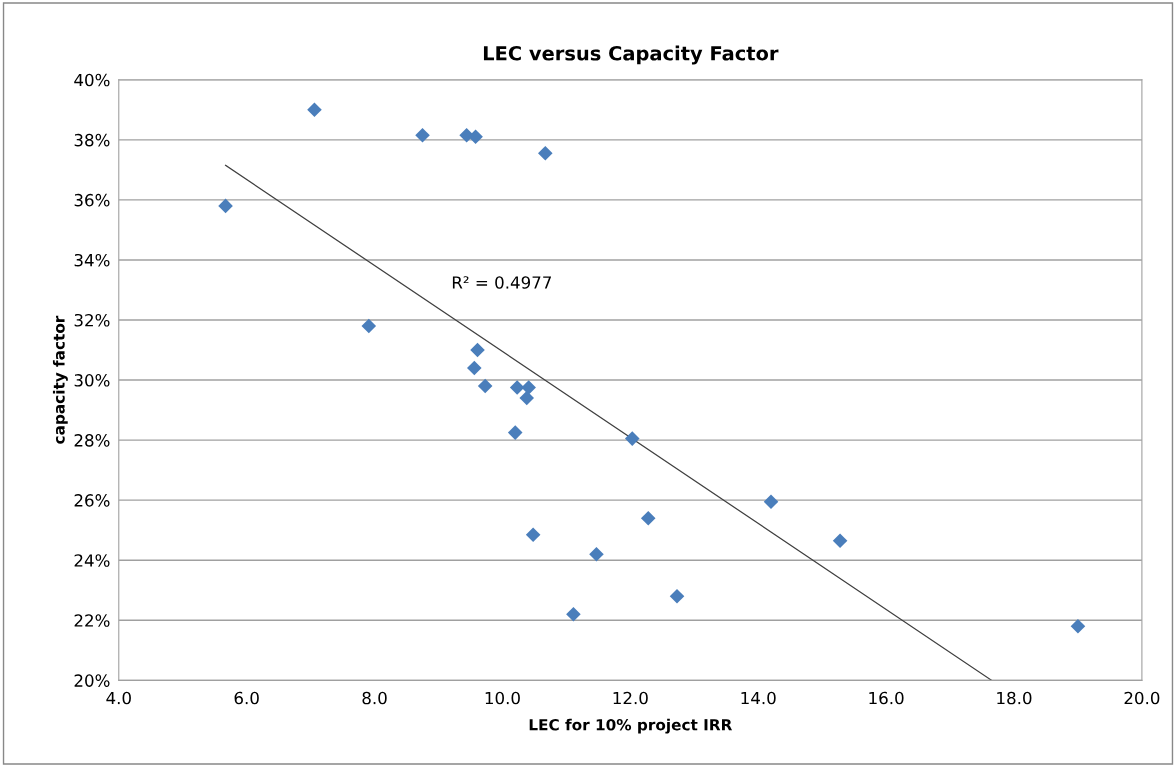 This screenshot has width=1176, height=767. I want to click on y-tick-label: 22%, so click(92, 620).